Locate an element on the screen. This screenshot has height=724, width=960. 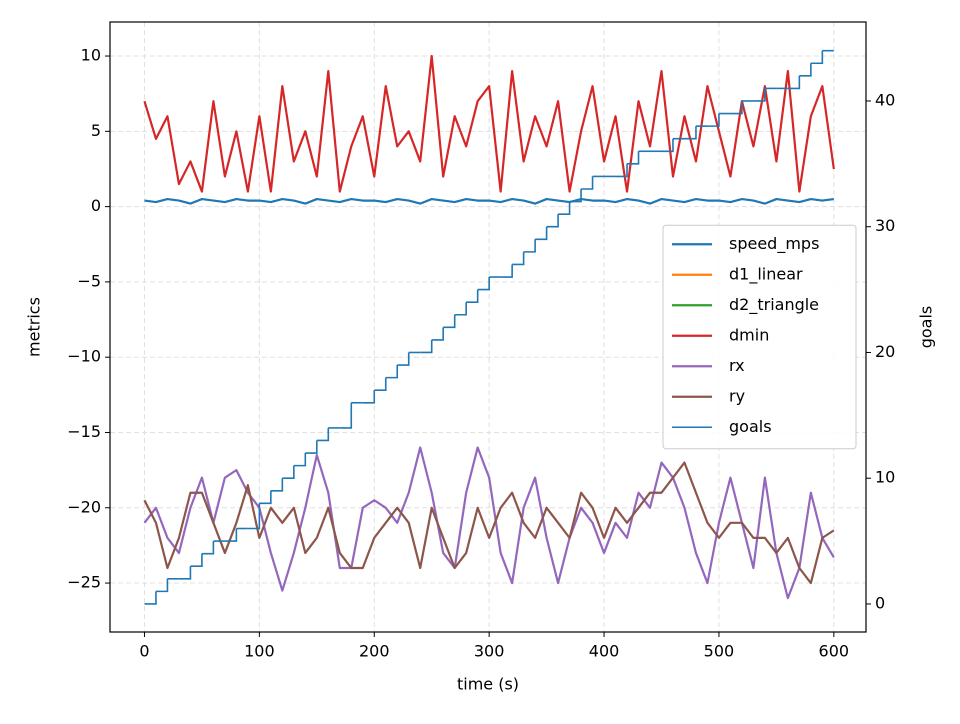
legend-box is located at coordinates (759, 337).